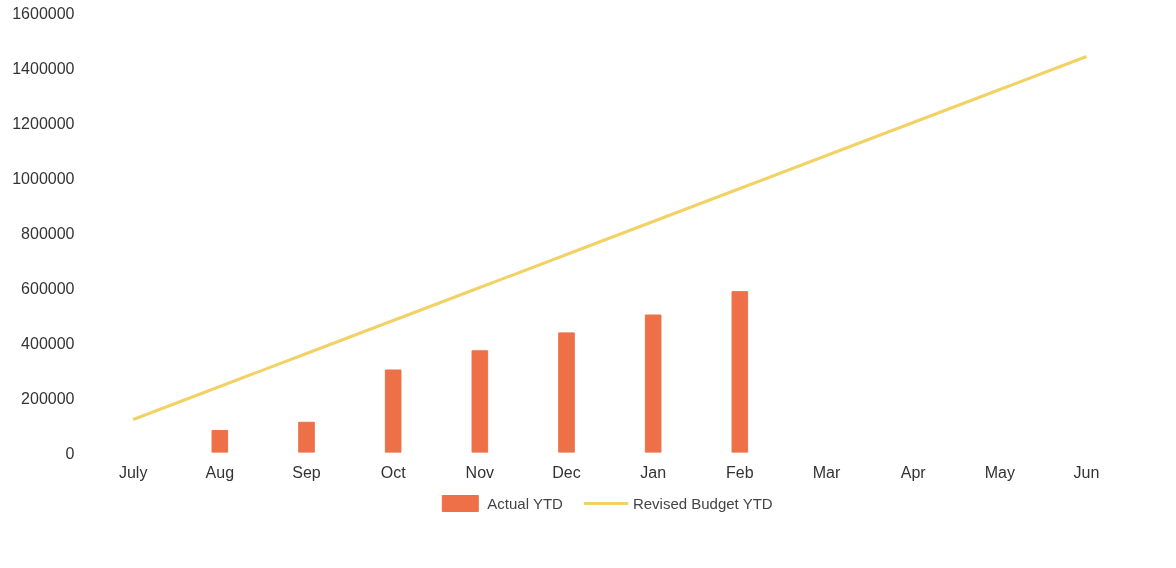  I want to click on x-tick-label: Nov, so click(480, 472).